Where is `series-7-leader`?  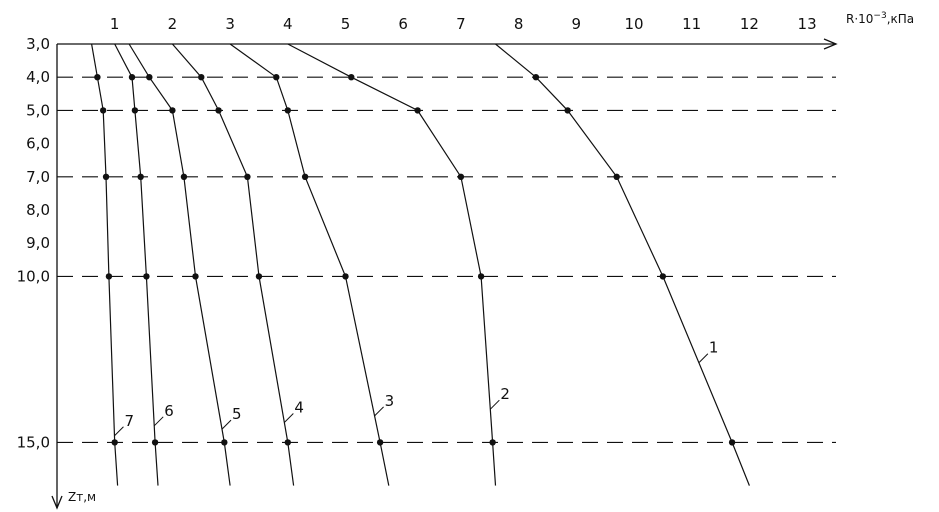 series-7-leader is located at coordinates (119, 431).